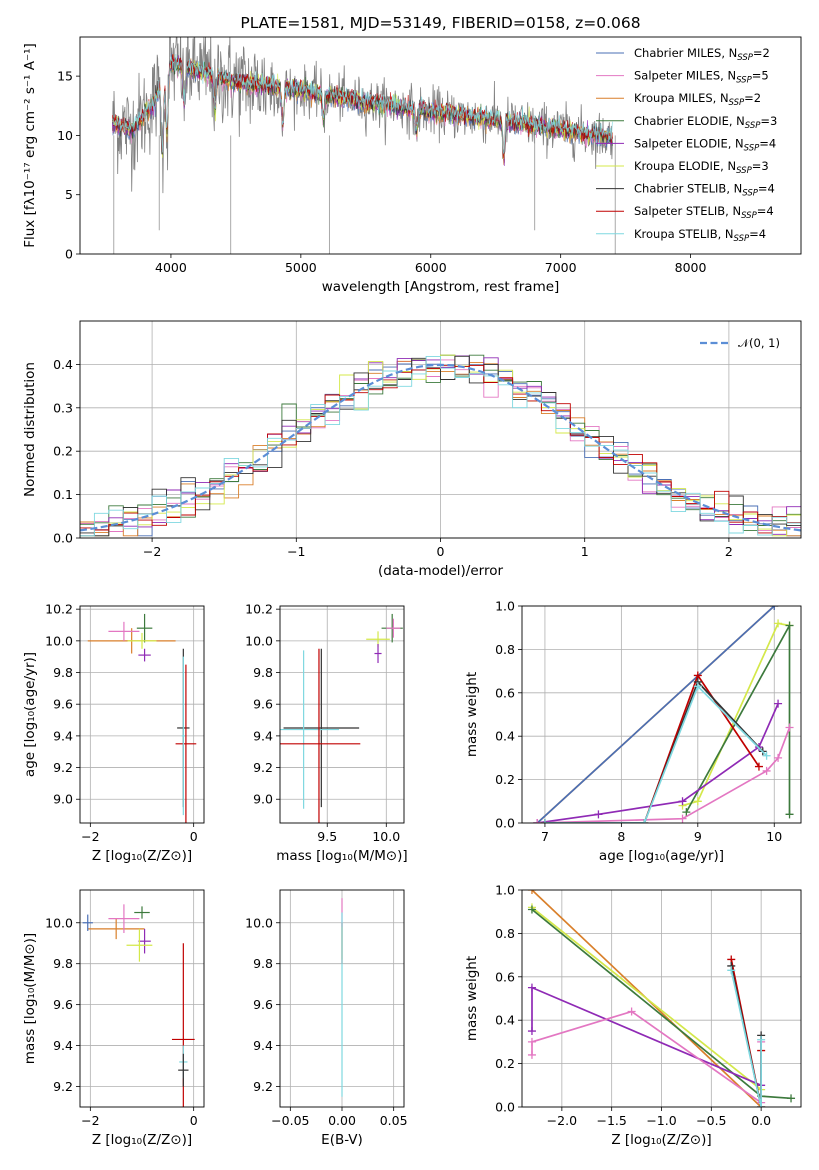  What do you see at coordinates (441, 551) in the screenshot?
I see `x-tick-label: 0` at bounding box center [441, 551].